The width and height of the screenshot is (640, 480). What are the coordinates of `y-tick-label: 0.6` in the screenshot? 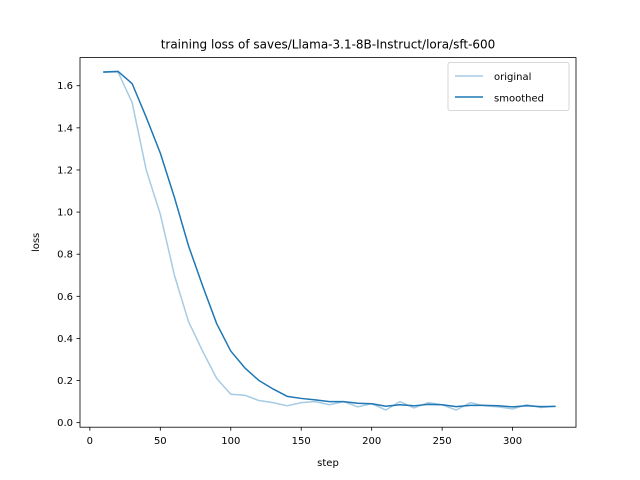 It's located at (65, 297).